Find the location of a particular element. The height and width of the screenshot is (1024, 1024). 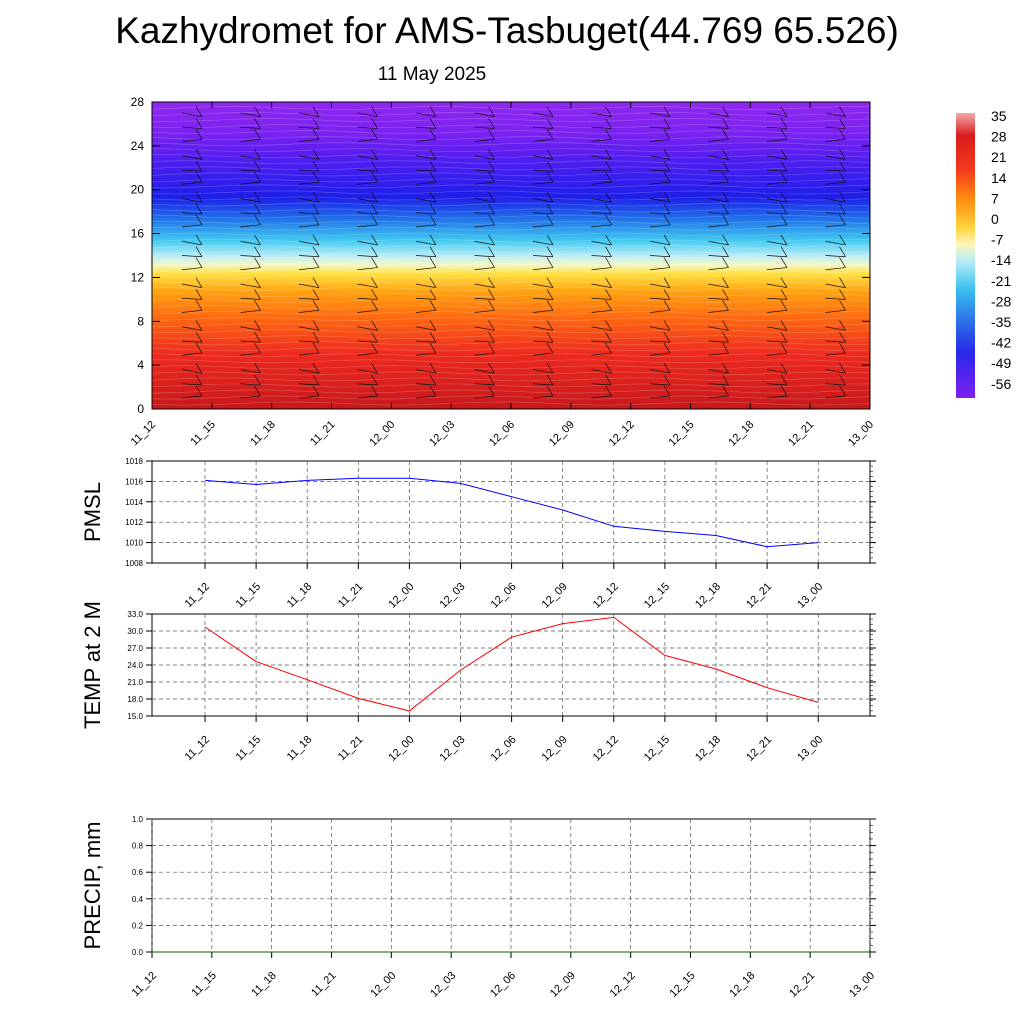

y-tick-label: 21.0 is located at coordinates (135, 682).